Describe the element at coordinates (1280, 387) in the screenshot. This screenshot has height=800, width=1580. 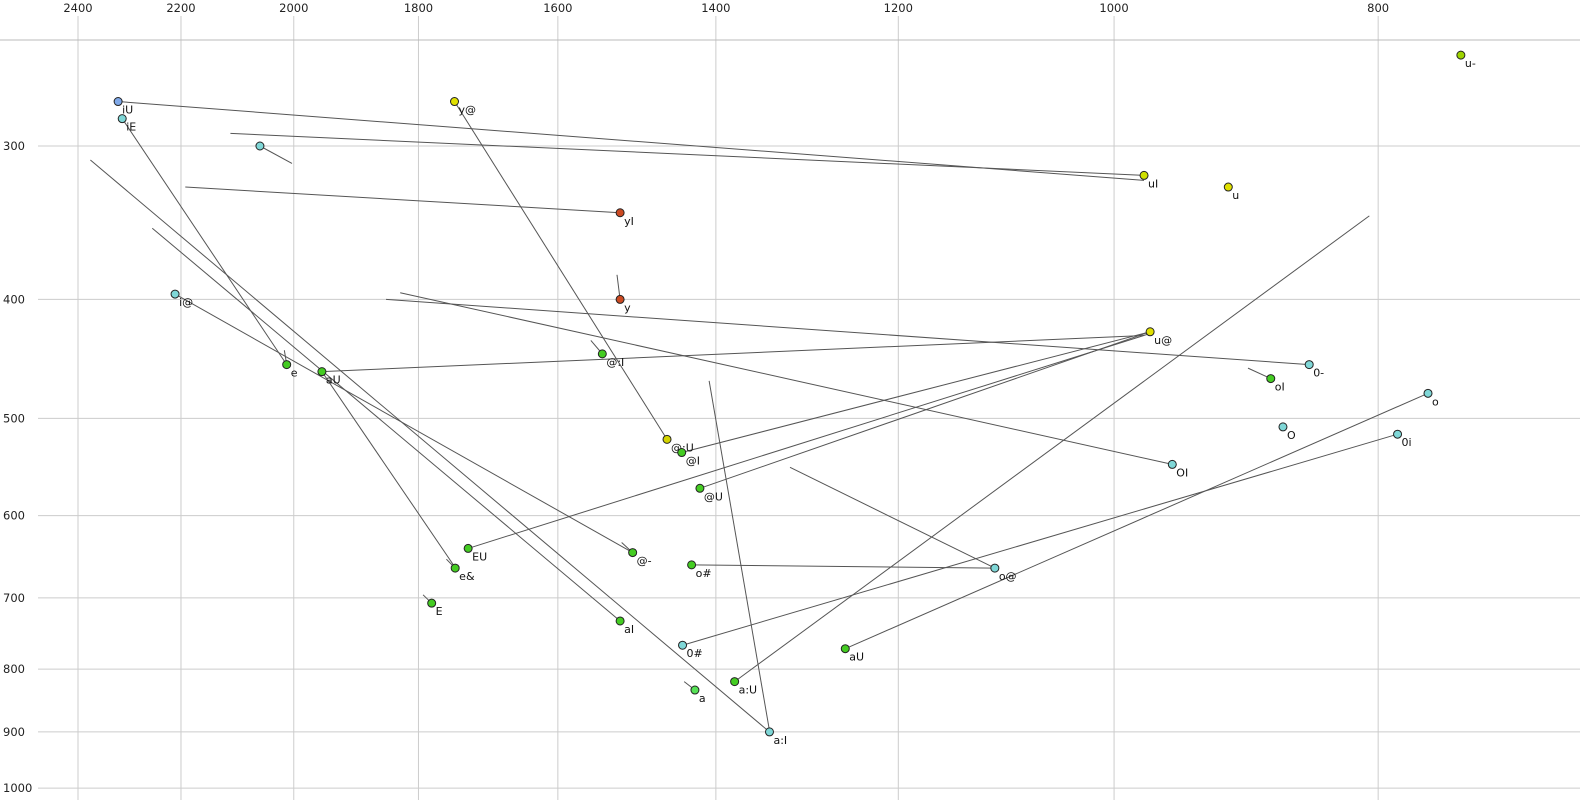
I see `point-label: oI` at that location.